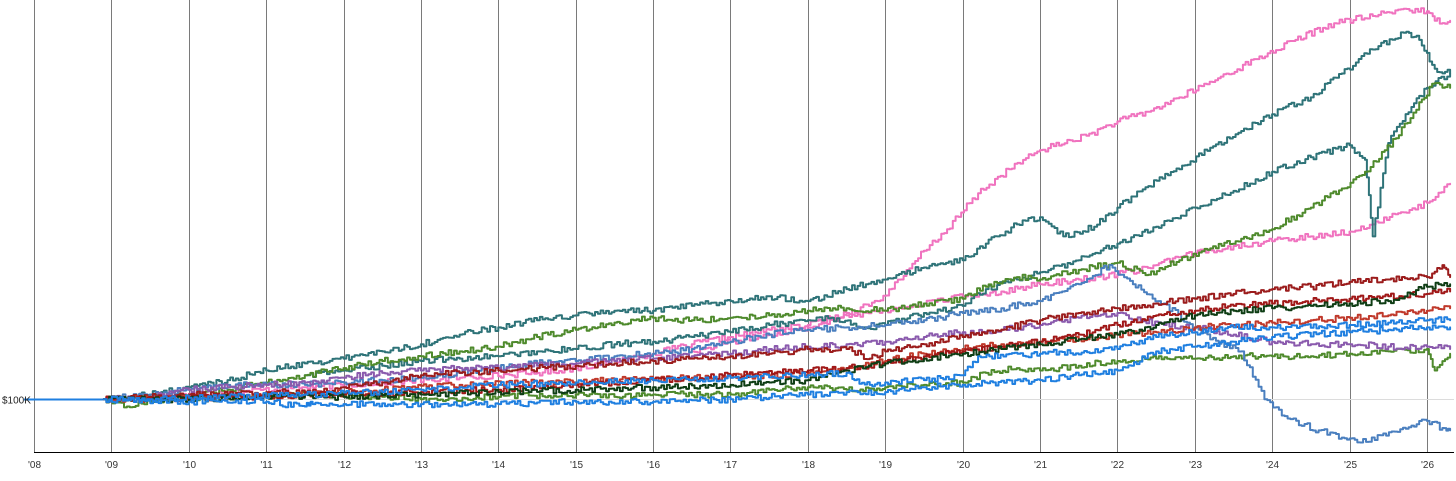 Image resolution: width=1456 pixels, height=481 pixels. Describe the element at coordinates (1040, 465) in the screenshot. I see `x-tick-label-2021: '21` at that location.